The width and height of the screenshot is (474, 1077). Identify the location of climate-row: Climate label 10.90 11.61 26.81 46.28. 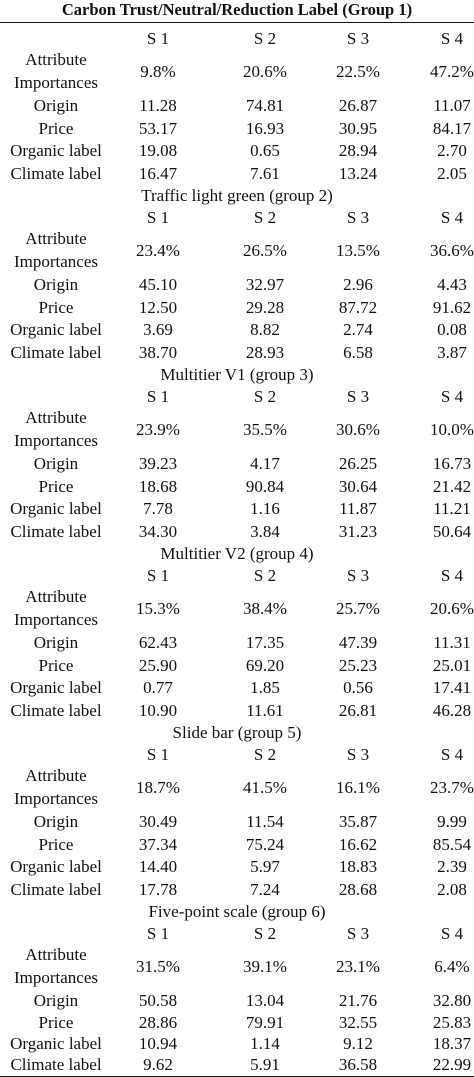
(237, 711).